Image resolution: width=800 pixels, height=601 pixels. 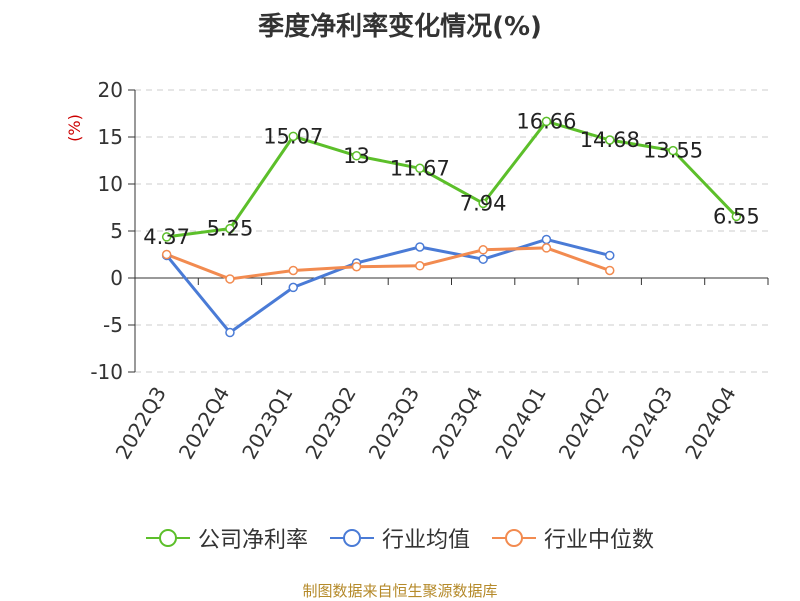 I want to click on x-tick-label: 2023Q4, so click(x=457, y=423).